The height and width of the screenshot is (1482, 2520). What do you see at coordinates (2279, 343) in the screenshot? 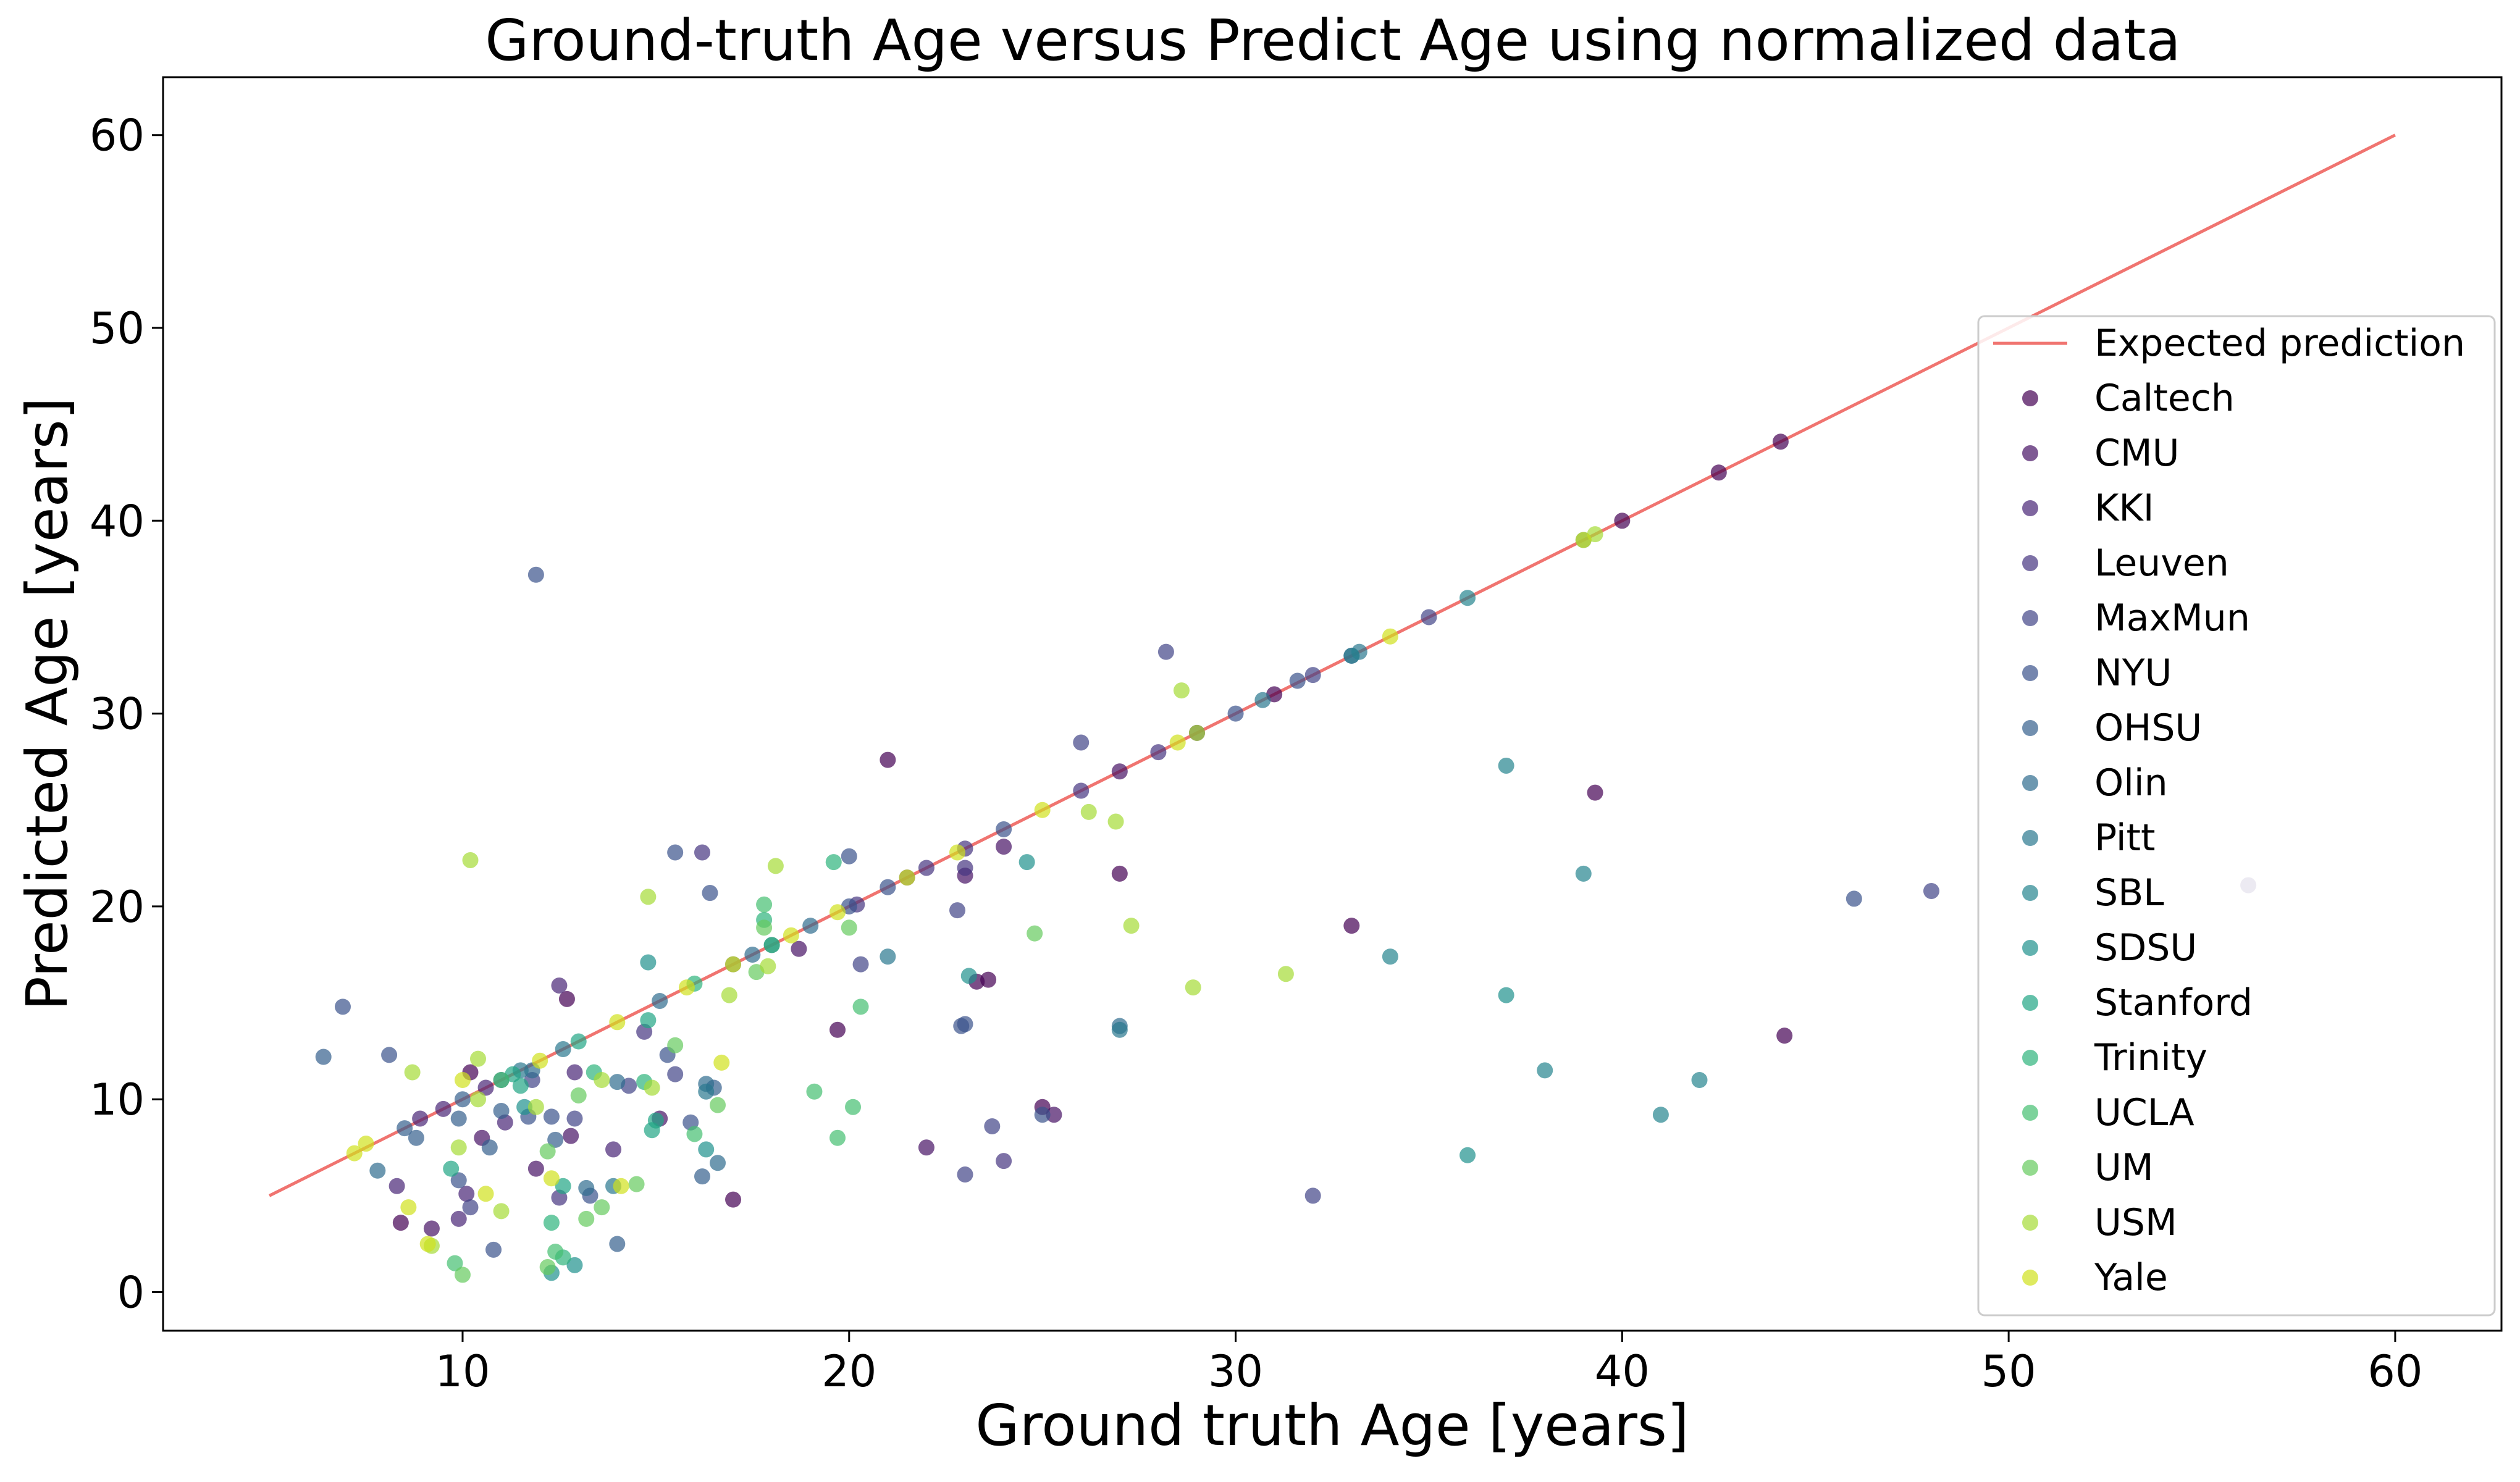
I see `legend-label: Expected prediction` at bounding box center [2279, 343].